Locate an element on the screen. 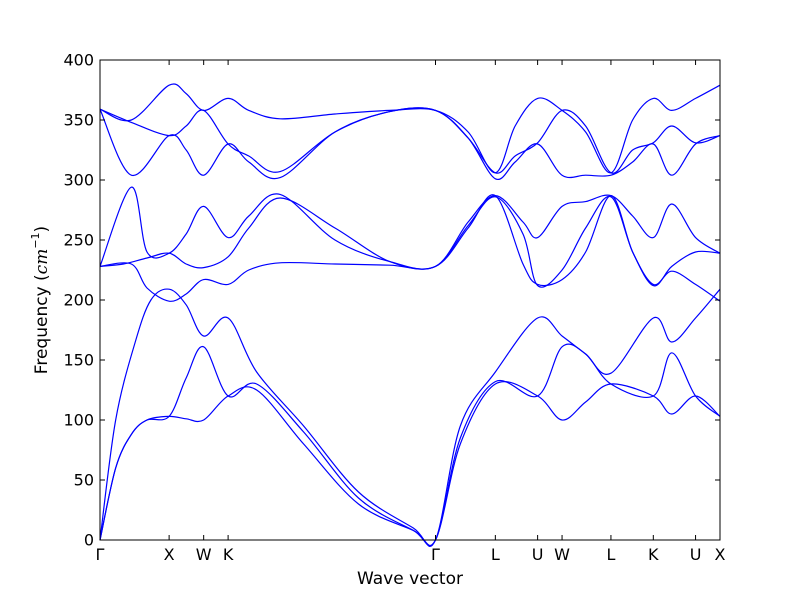 The width and height of the screenshot is (800, 600). y-tick-label: 150 is located at coordinates (78, 360).